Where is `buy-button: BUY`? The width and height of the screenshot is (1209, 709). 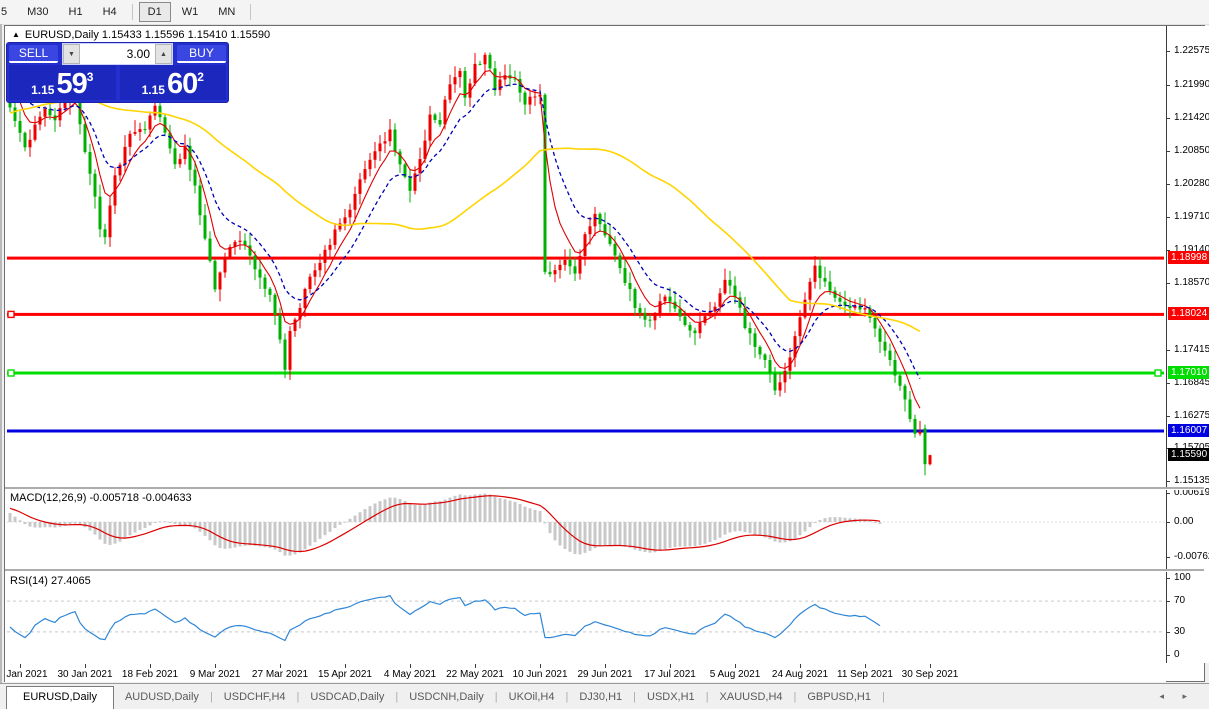
buy-button: BUY is located at coordinates (201, 54).